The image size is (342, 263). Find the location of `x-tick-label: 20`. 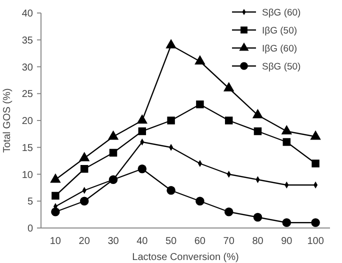

x-tick-label: 20 is located at coordinates (84, 241).